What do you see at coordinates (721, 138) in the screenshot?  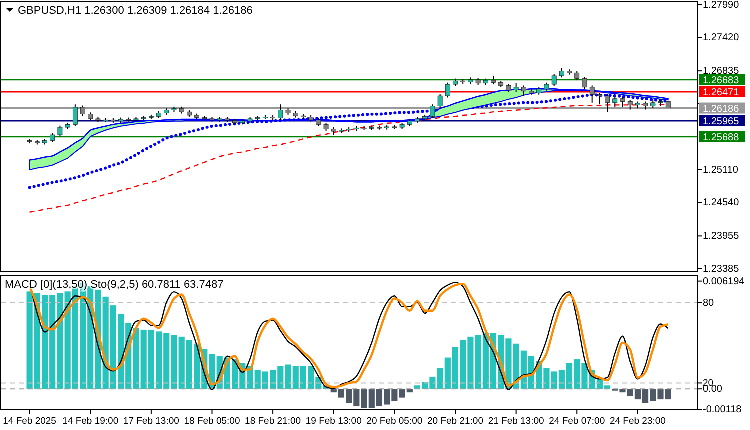 I see `ref-line-label: 1.25688` at bounding box center [721, 138].